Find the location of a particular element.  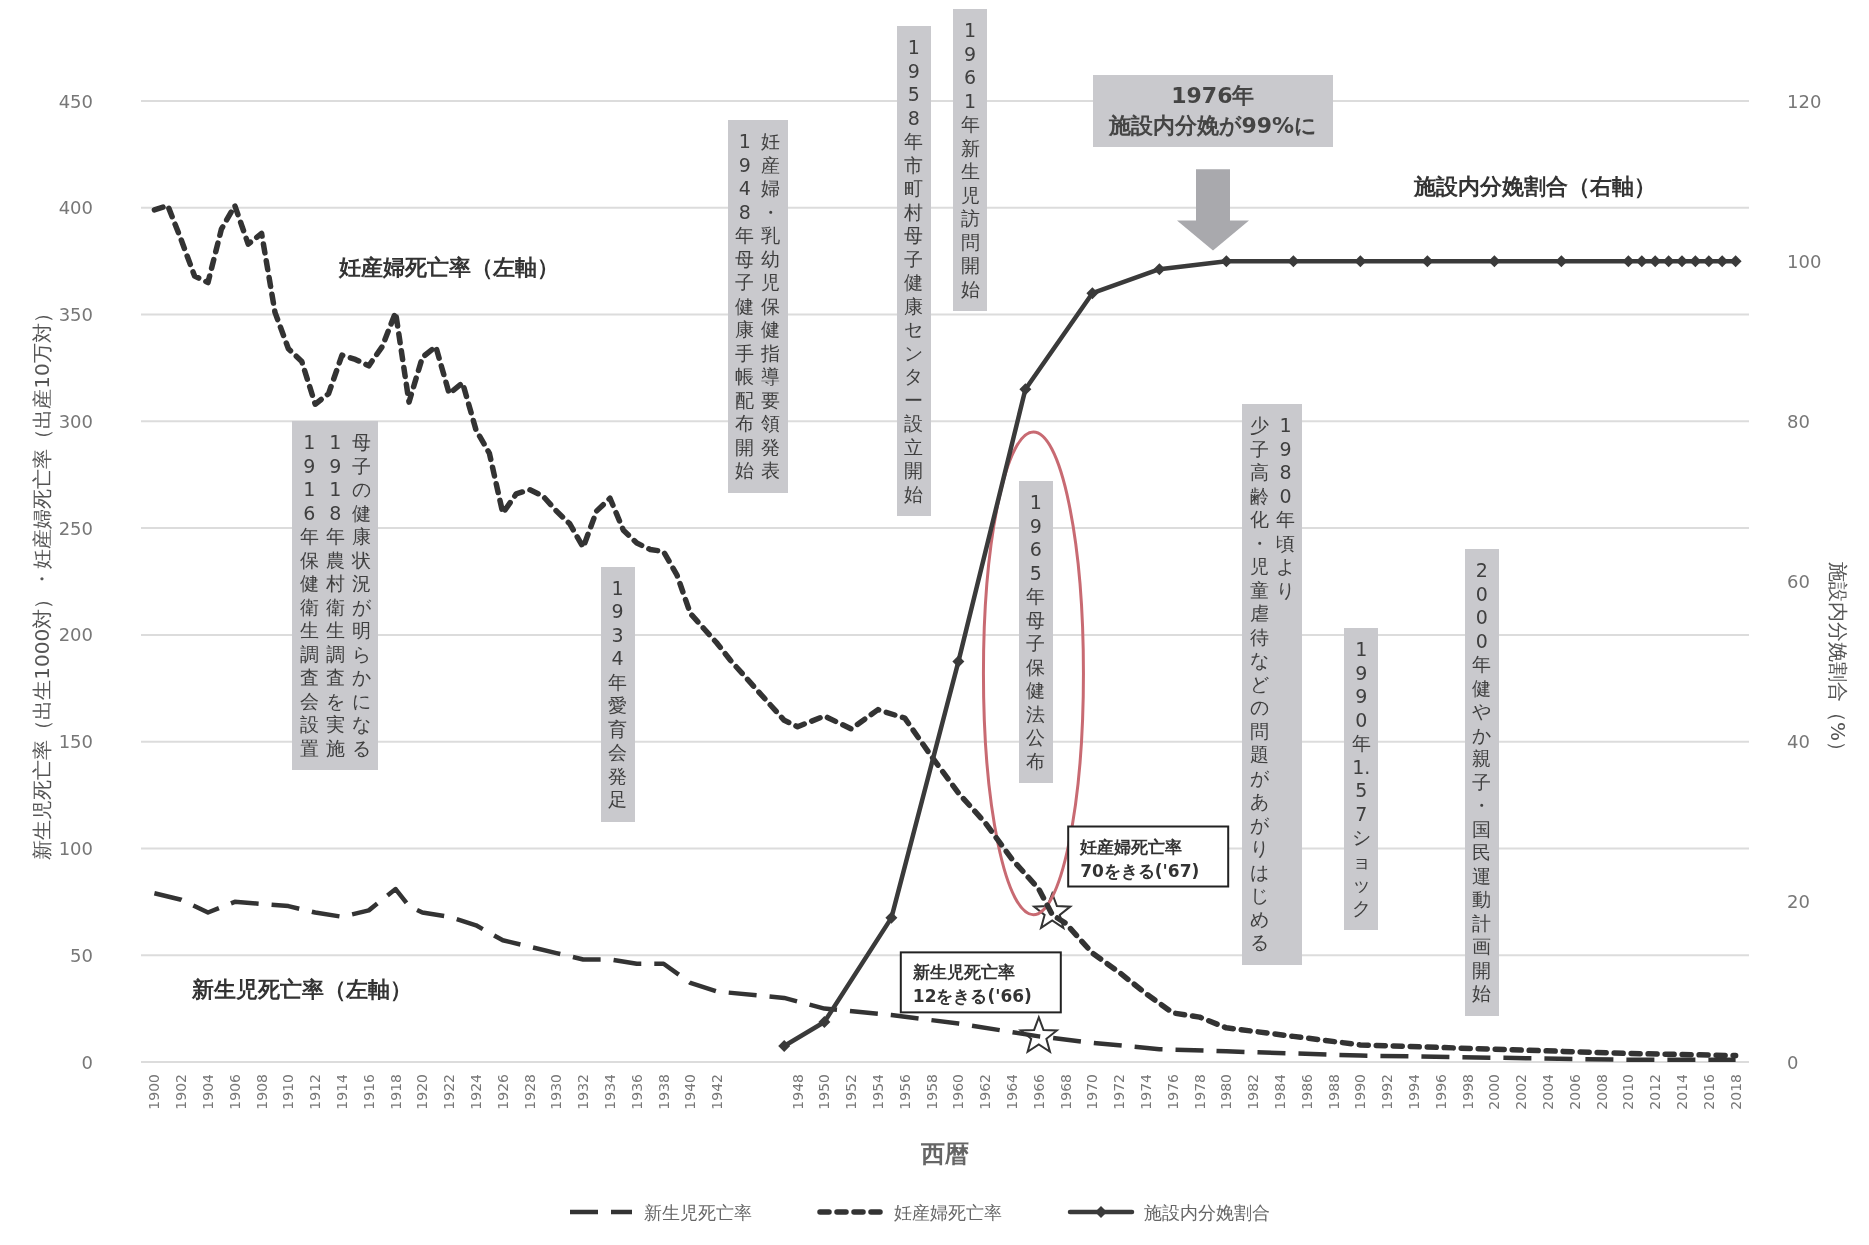

x-tick-label: 1974 is located at coordinates (1146, 1091).